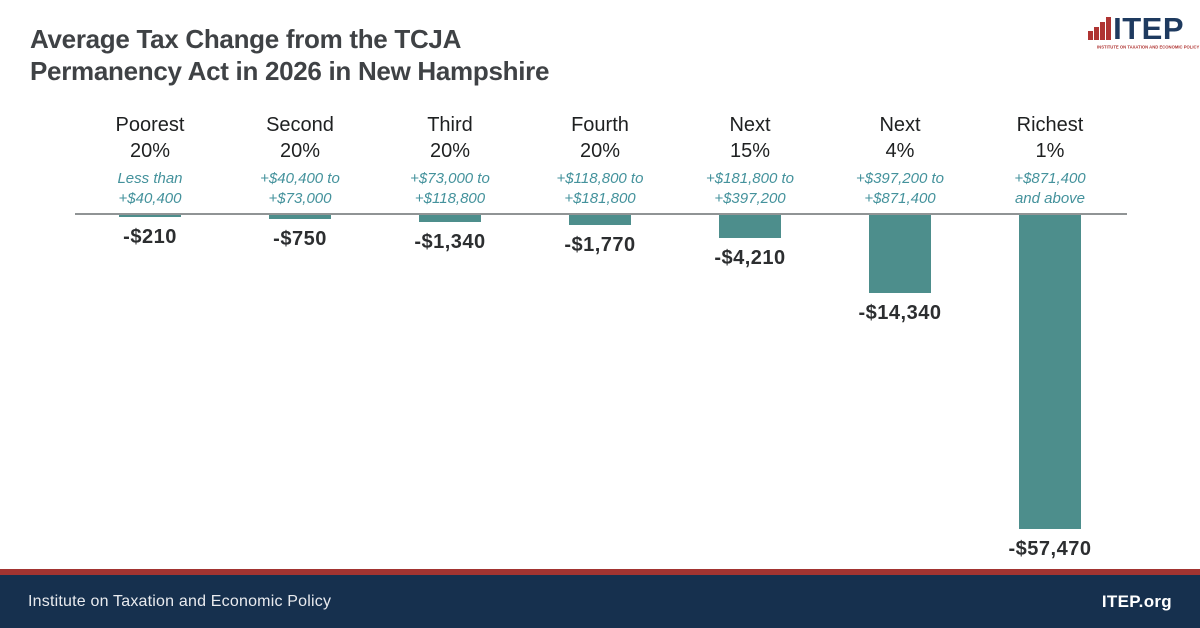 This screenshot has height=628, width=1200. Describe the element at coordinates (450, 138) in the screenshot. I see `category-label: Third 20%` at that location.